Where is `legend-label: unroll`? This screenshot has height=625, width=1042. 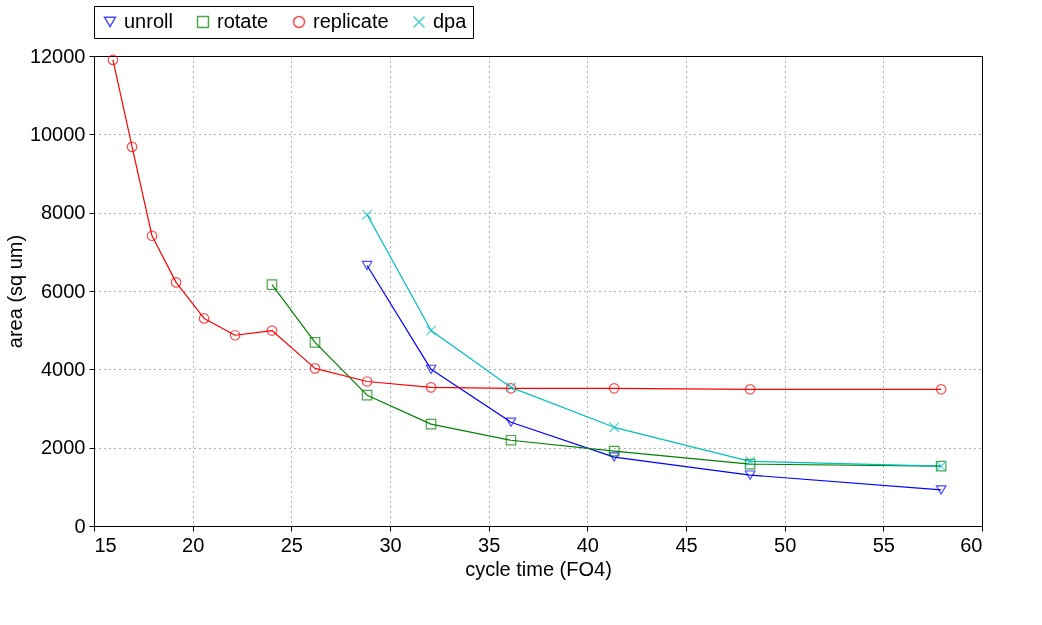 legend-label: unroll is located at coordinates (148, 21).